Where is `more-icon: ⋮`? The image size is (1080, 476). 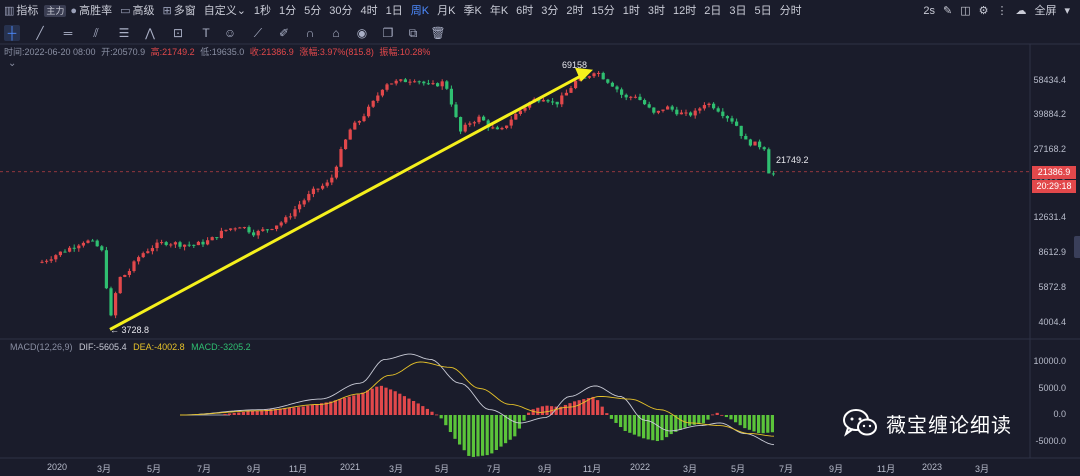
more-icon: ⋮ is located at coordinates (1002, 11).